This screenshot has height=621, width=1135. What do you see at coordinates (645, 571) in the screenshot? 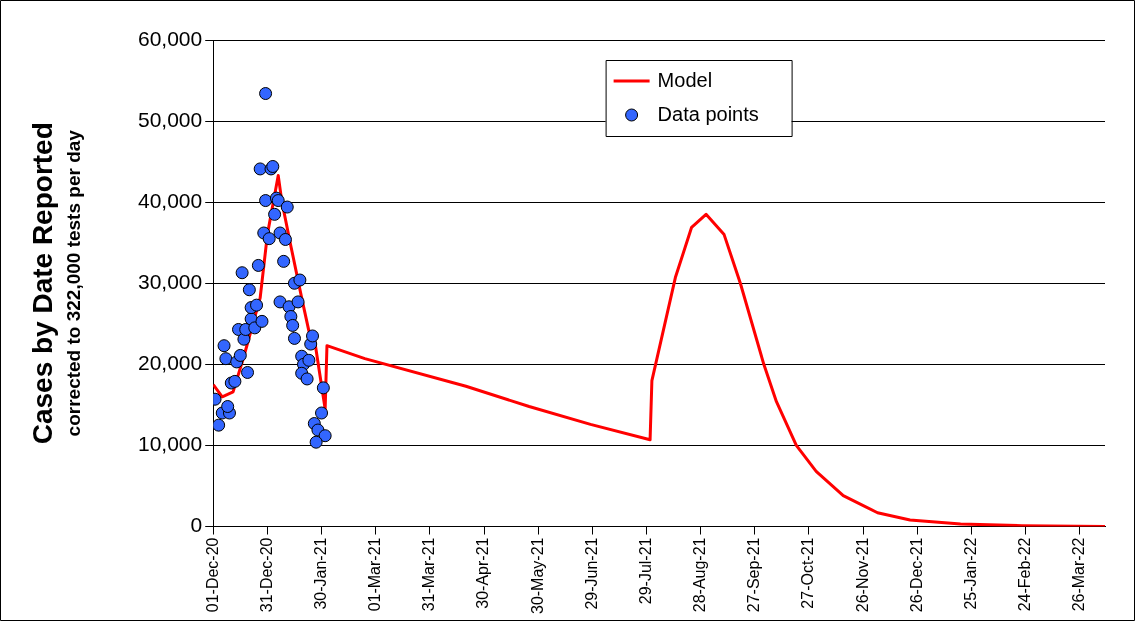
I see `x-tick-label: 29-Jul-21` at bounding box center [645, 571].